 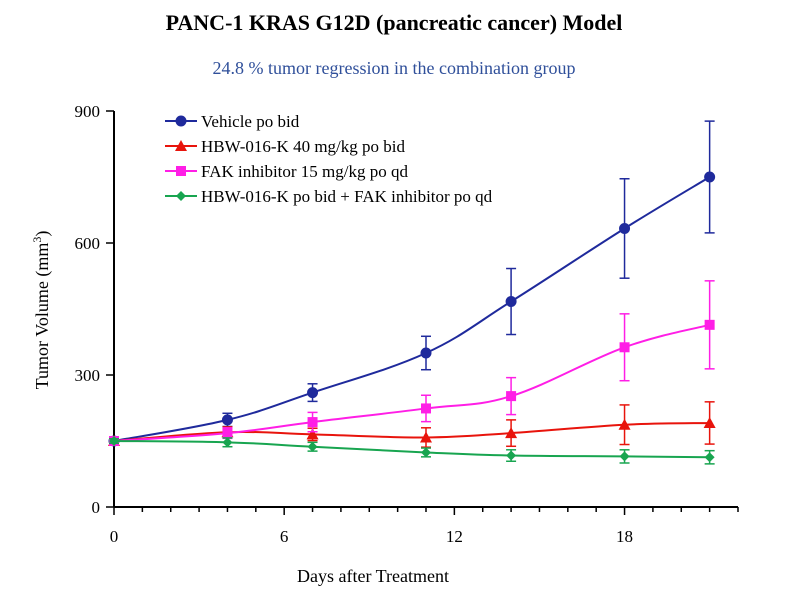 What do you see at coordinates (96, 507) in the screenshot?
I see `y-tick-label: 0` at bounding box center [96, 507].